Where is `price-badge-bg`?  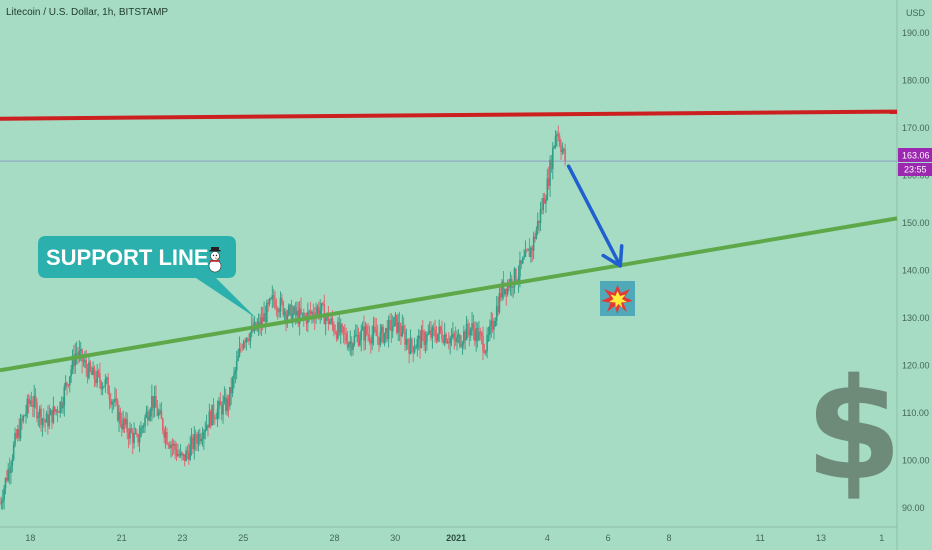
price-badge-bg is located at coordinates (915, 155).